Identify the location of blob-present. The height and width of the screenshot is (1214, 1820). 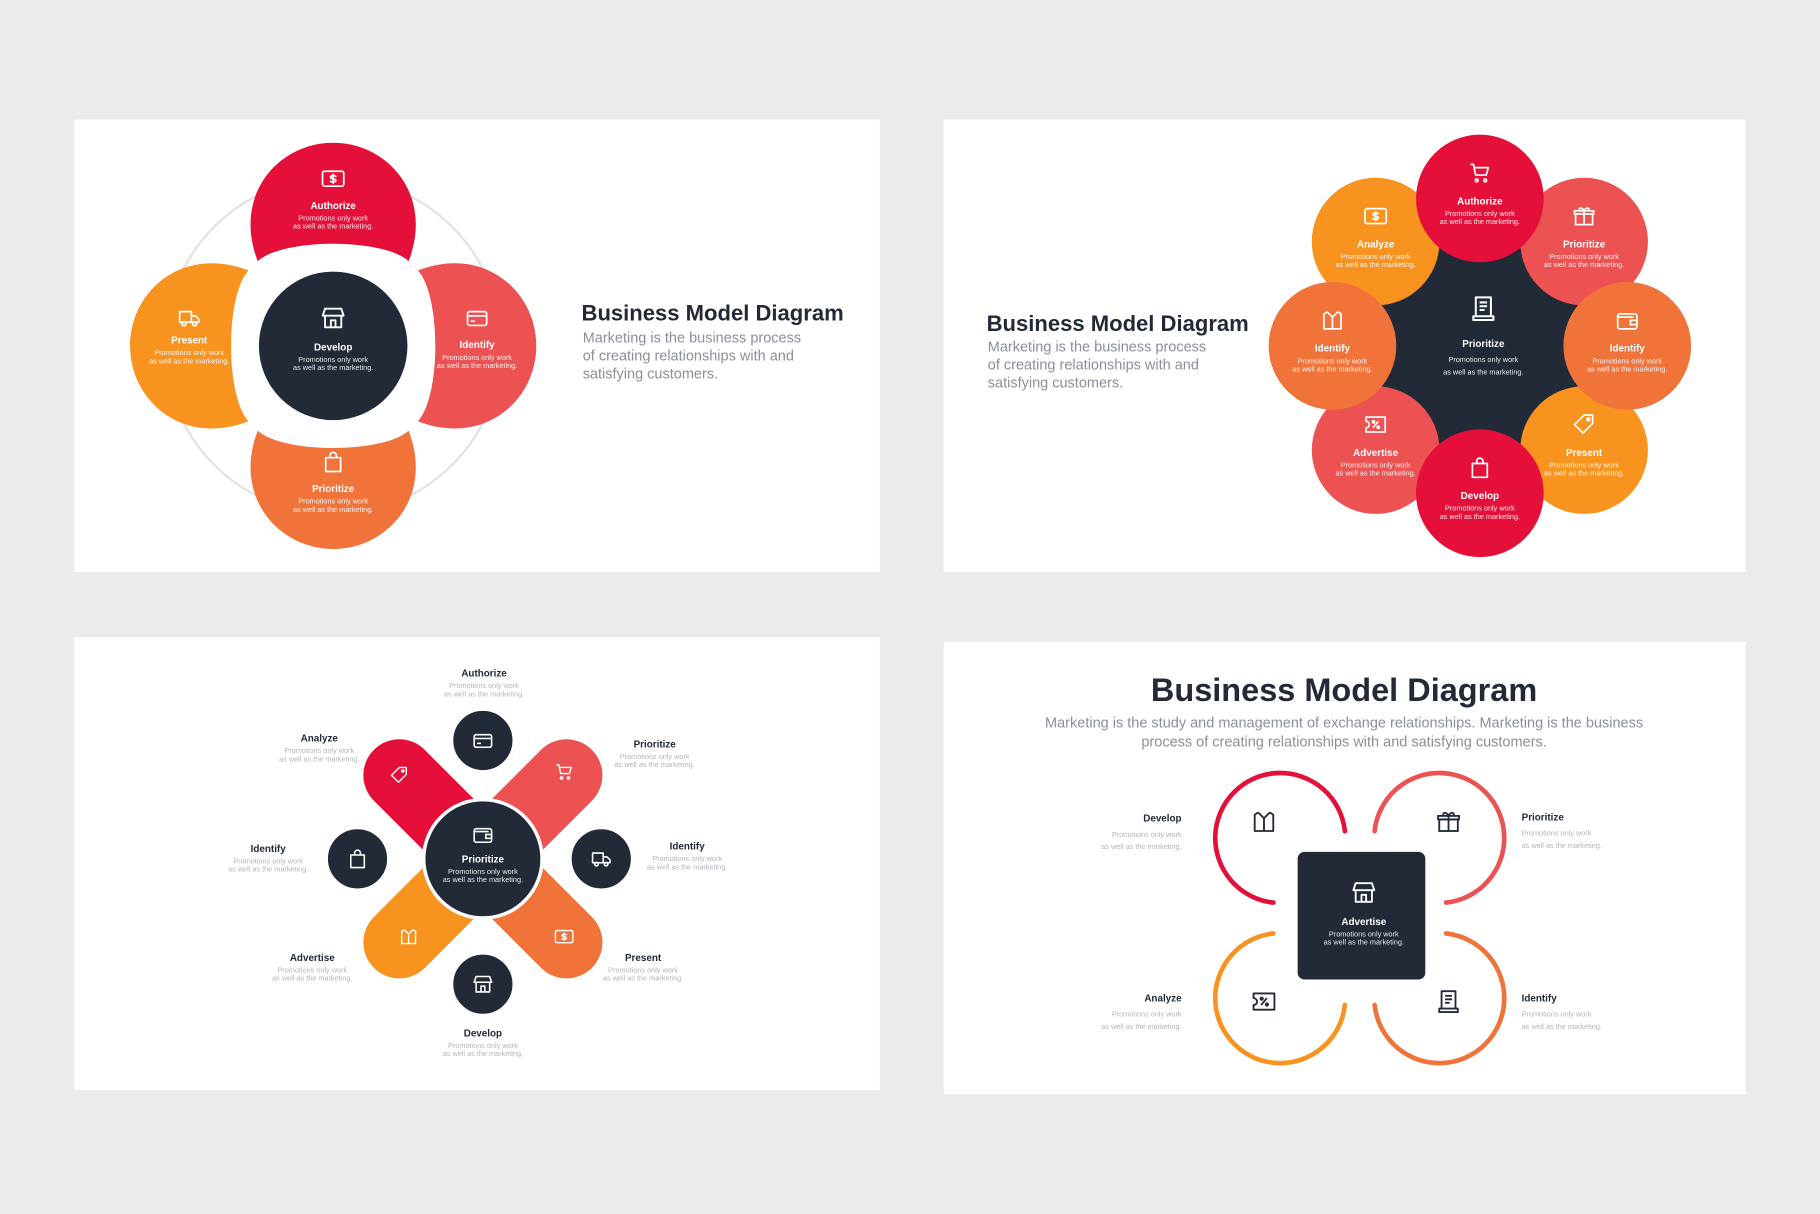
(189, 346).